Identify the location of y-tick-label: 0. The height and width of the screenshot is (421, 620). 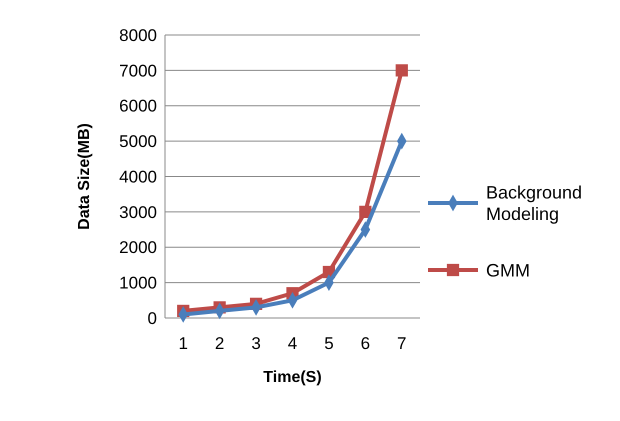
(152, 318).